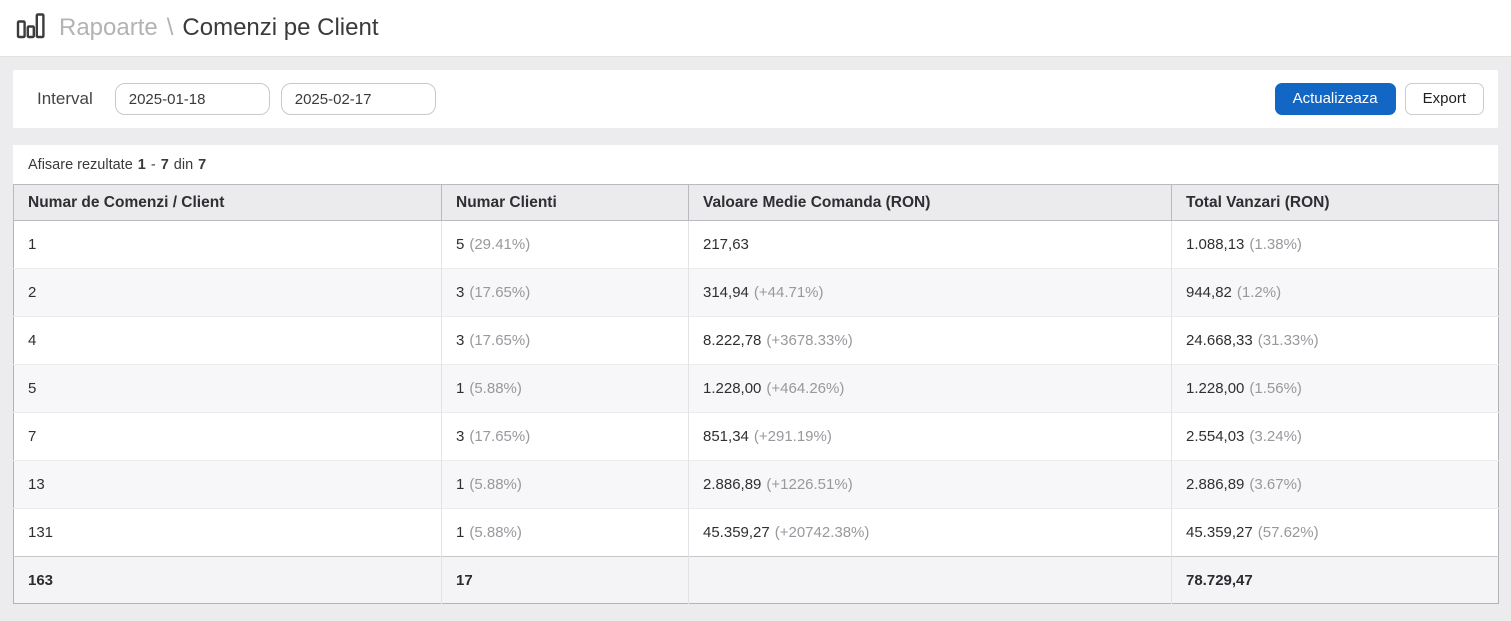 This screenshot has height=621, width=1511. What do you see at coordinates (565, 244) in the screenshot?
I see `cell-clients: 5 (29.41%)` at bounding box center [565, 244].